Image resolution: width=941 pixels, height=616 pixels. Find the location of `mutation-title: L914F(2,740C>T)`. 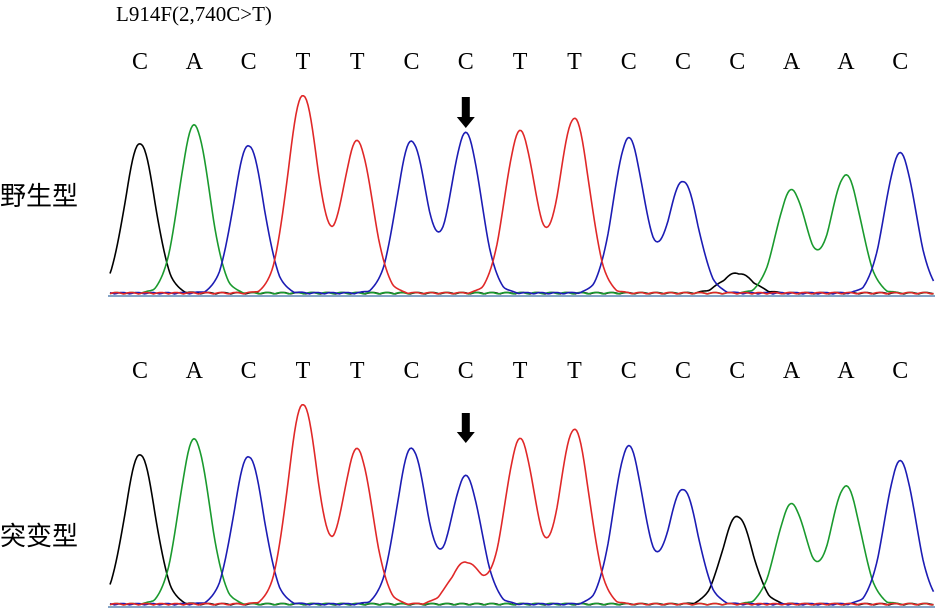

mutation-title: L914F(2,740C>T) is located at coordinates (194, 14).